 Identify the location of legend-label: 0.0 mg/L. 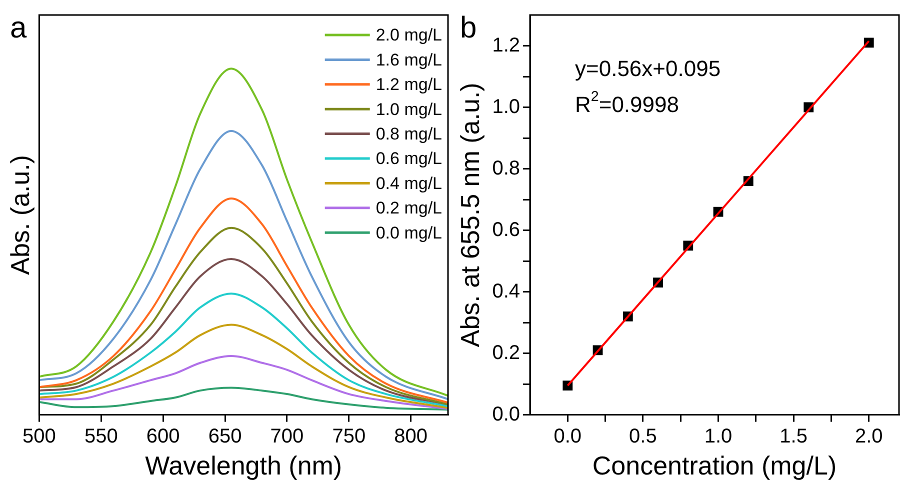
(409, 232).